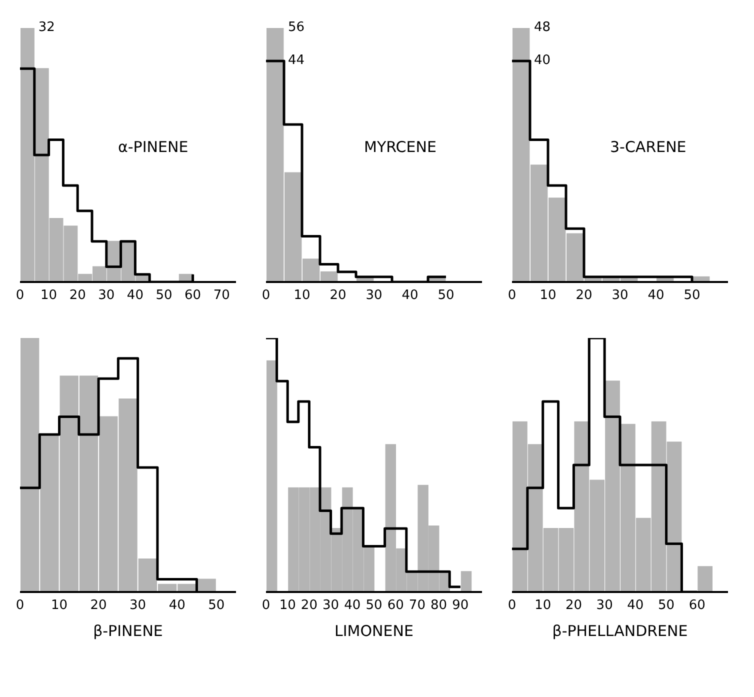 This screenshot has height=697, width=754. What do you see at coordinates (46, 28) in the screenshot?
I see `annotation: 32` at bounding box center [46, 28].